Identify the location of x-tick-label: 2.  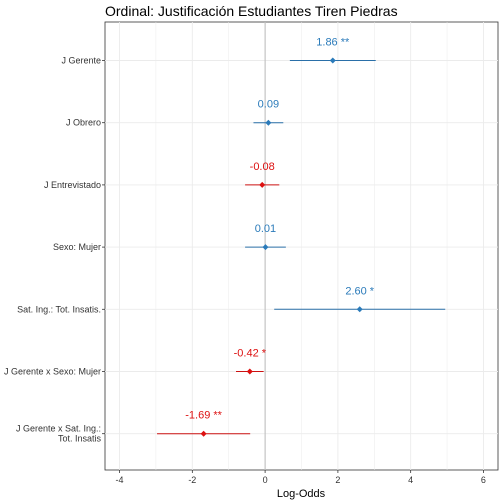
(337, 480).